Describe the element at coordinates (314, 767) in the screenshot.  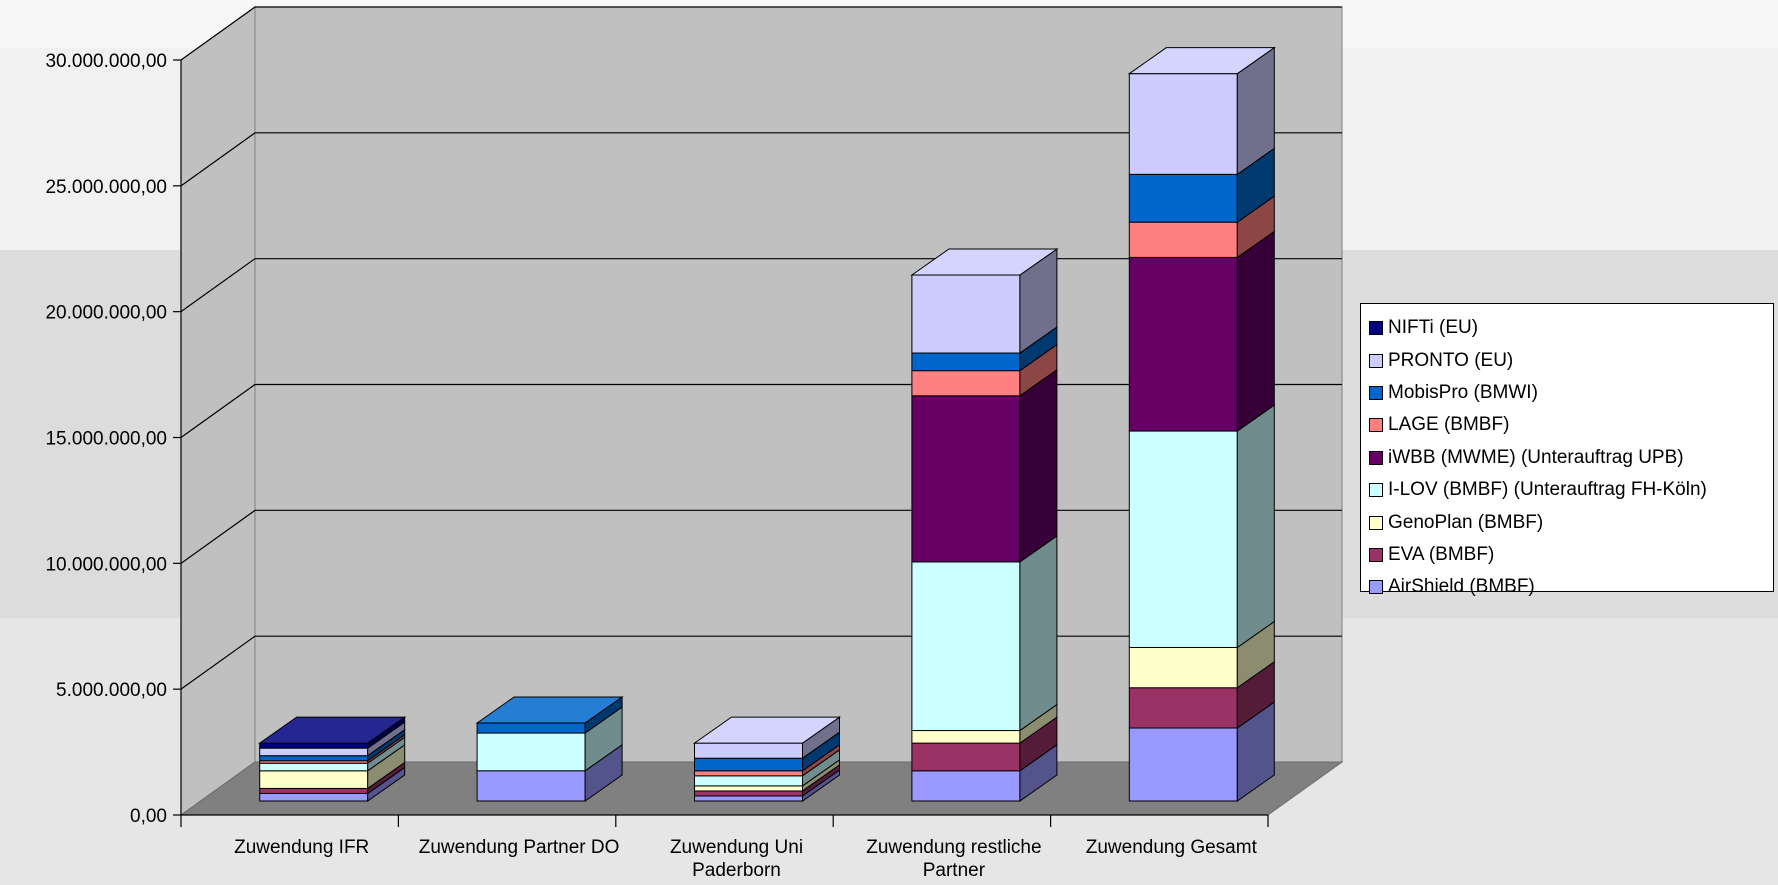
I see `bar-0-series-3-front` at that location.